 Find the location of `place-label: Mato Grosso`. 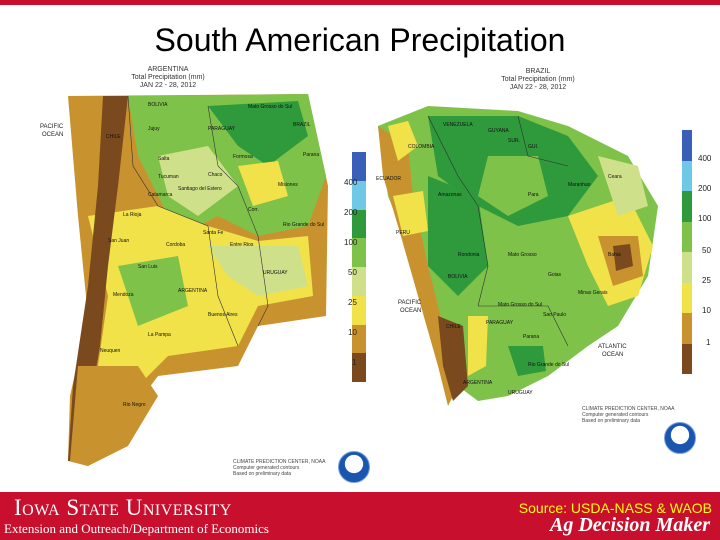

place-label: Mato Grosso is located at coordinates (522, 255).